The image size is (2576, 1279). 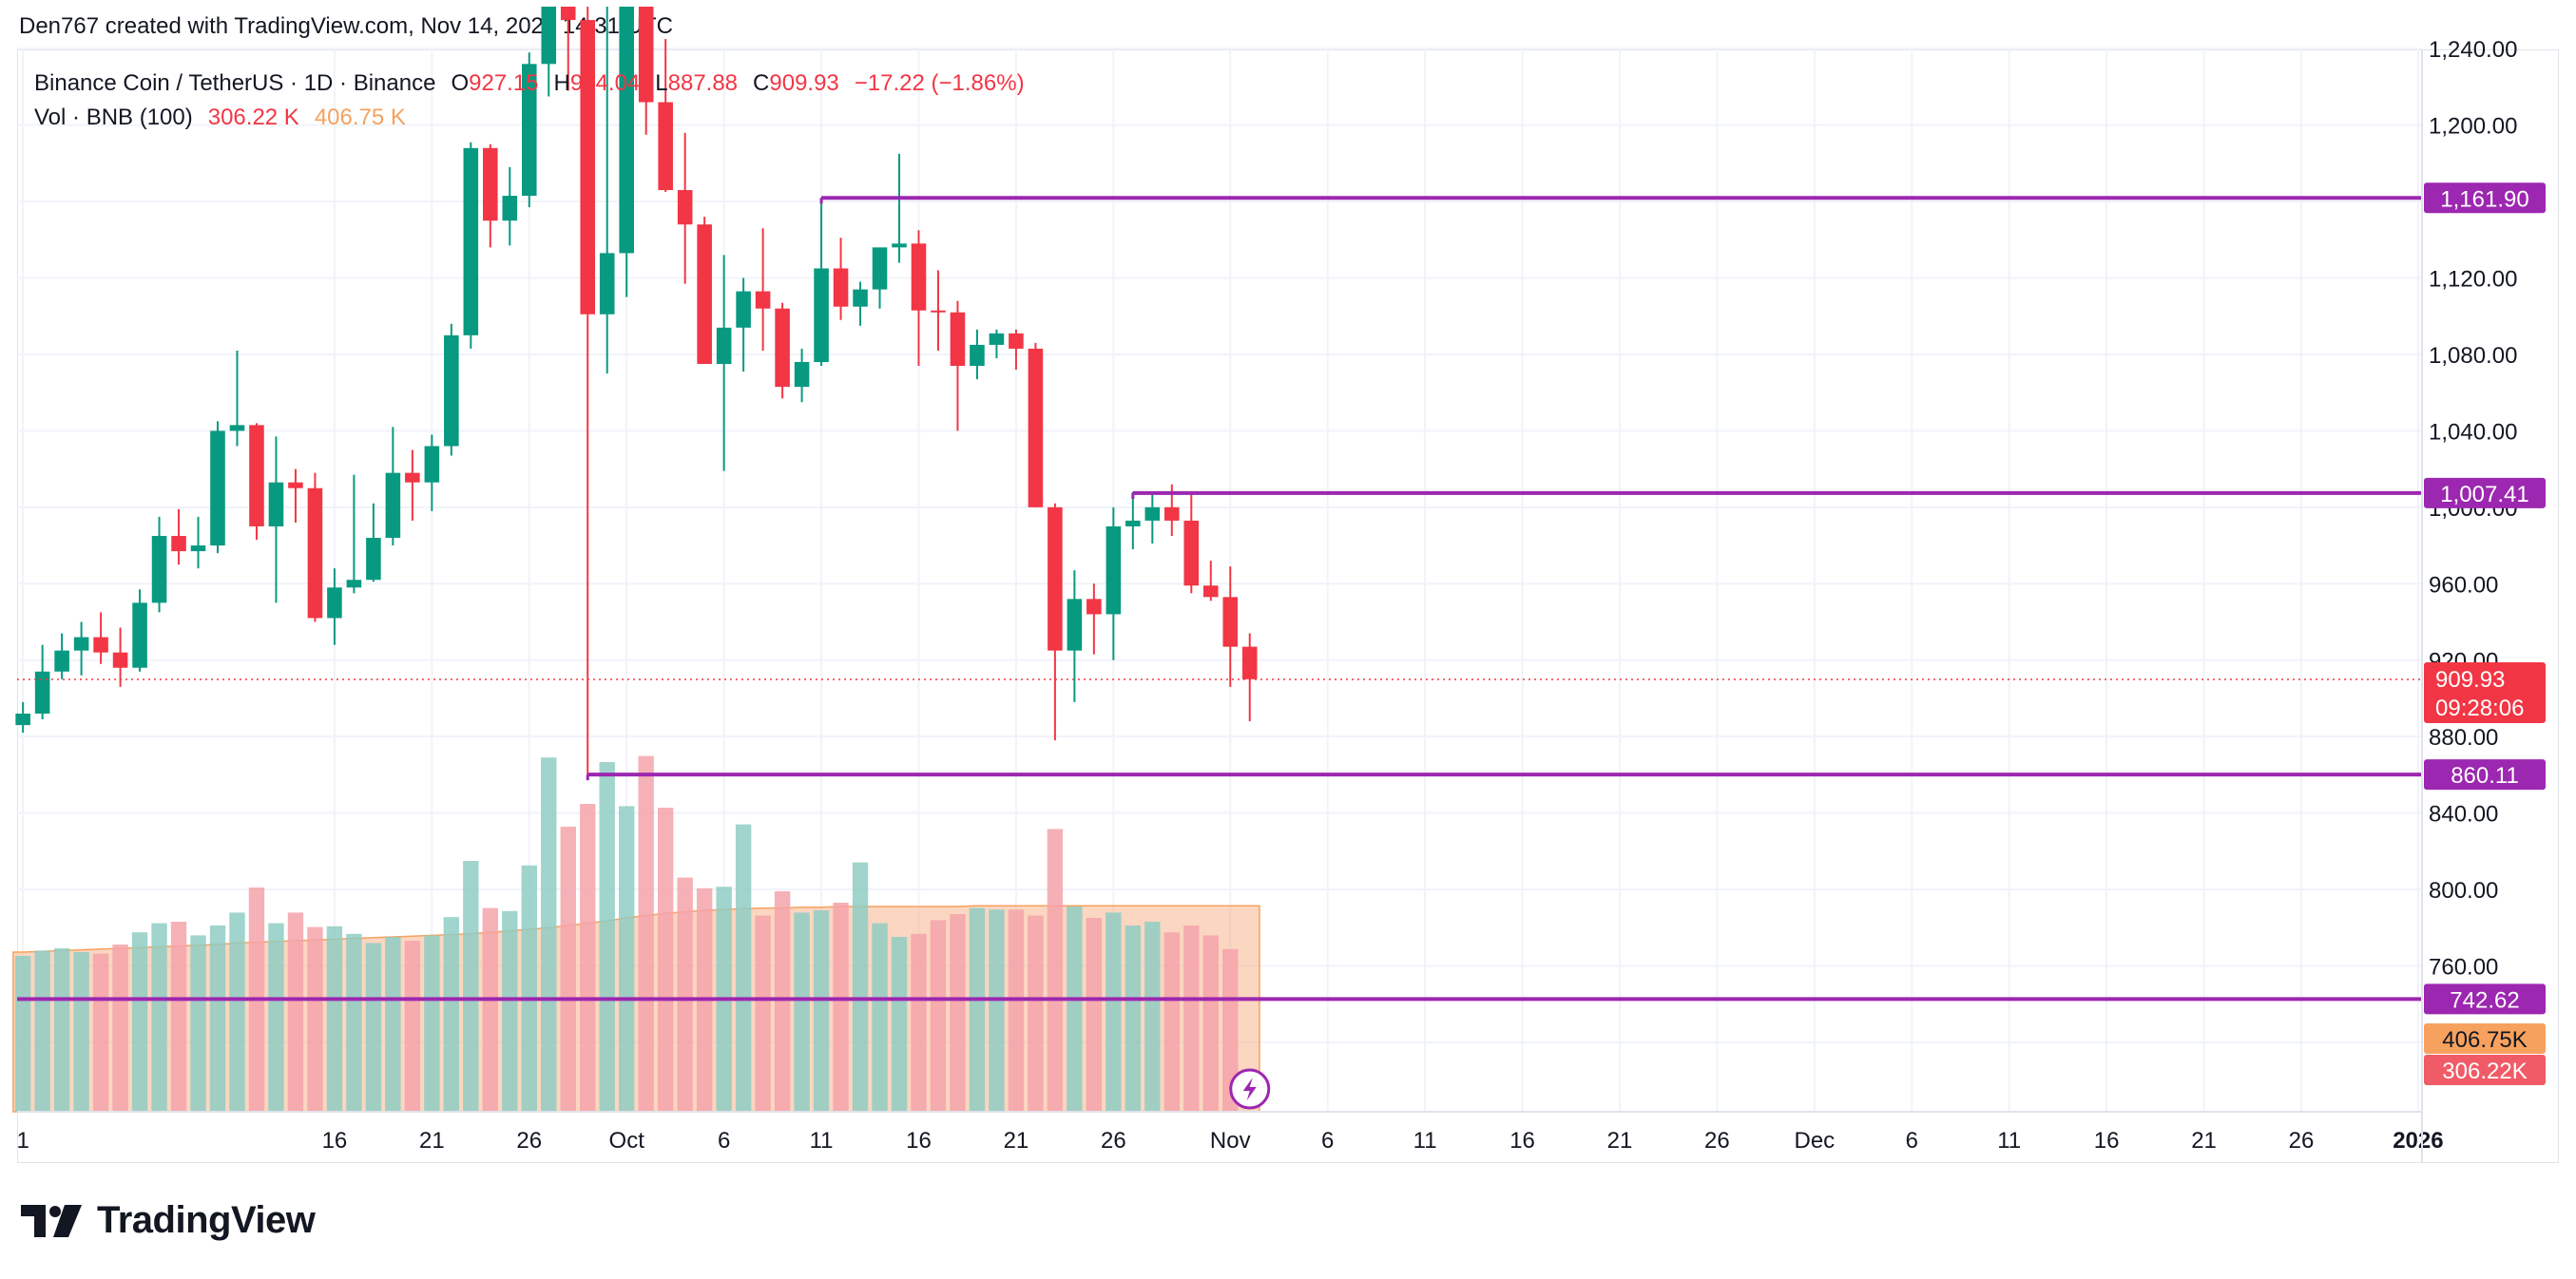 What do you see at coordinates (2484, 494) in the screenshot?
I see `level-price-tag-label: 1,007.41` at bounding box center [2484, 494].